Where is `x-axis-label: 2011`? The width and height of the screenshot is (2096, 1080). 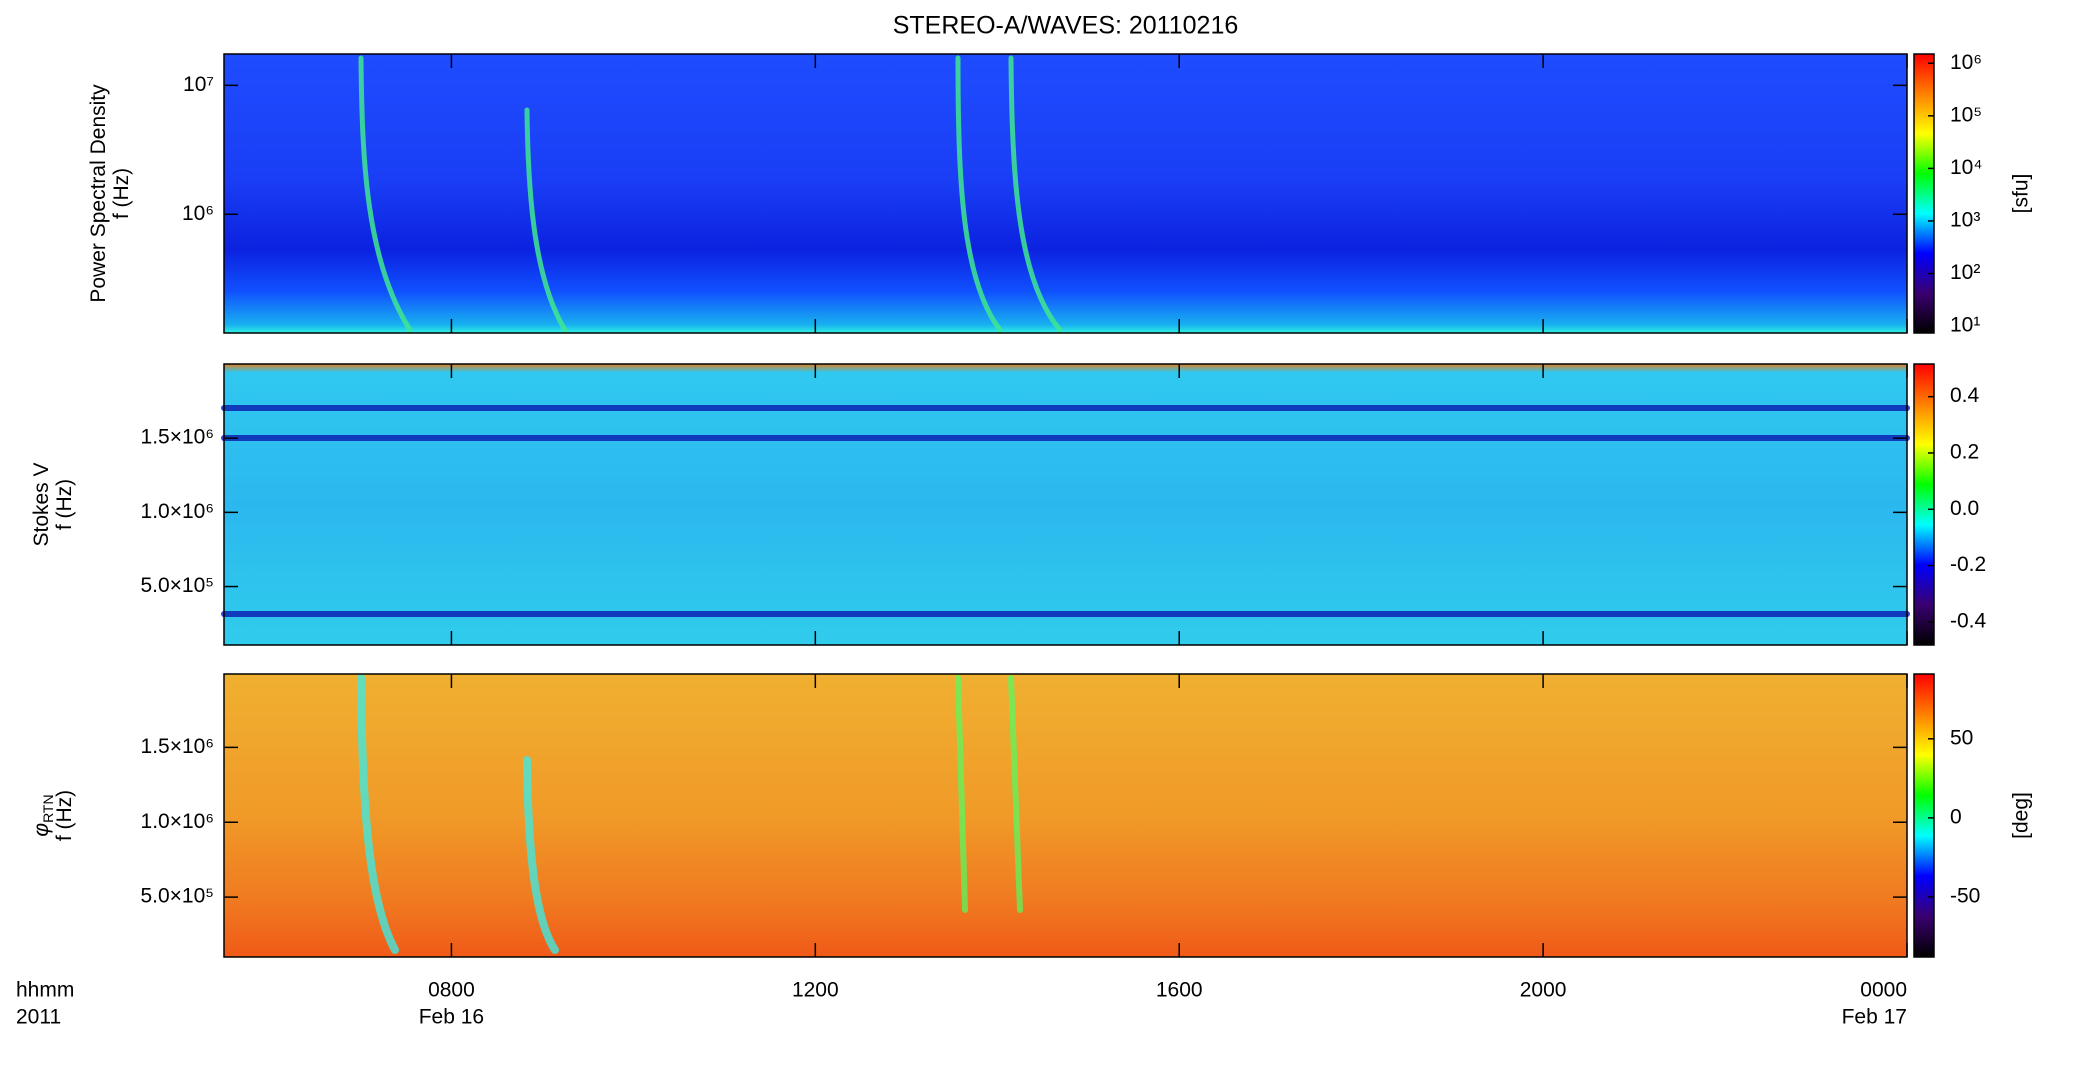 x-axis-label: 2011 is located at coordinates (38, 1017).